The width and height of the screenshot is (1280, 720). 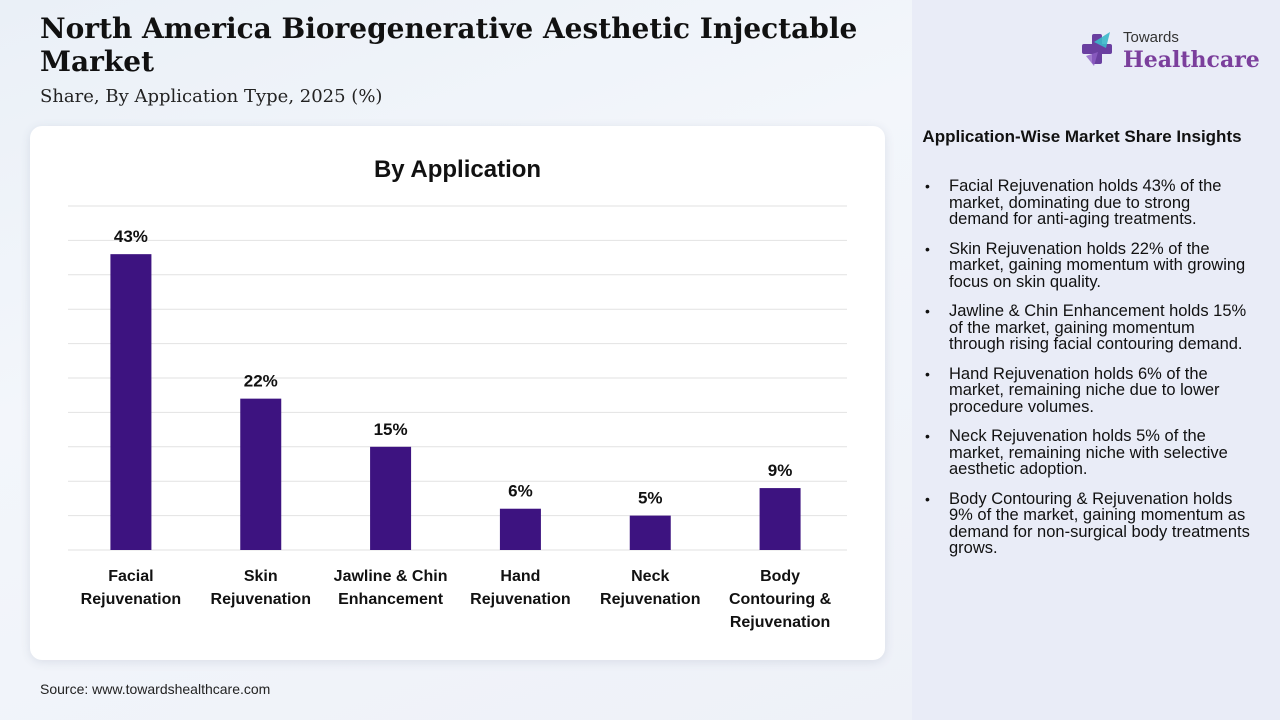 I want to click on category-label: Body, so click(x=780, y=576).